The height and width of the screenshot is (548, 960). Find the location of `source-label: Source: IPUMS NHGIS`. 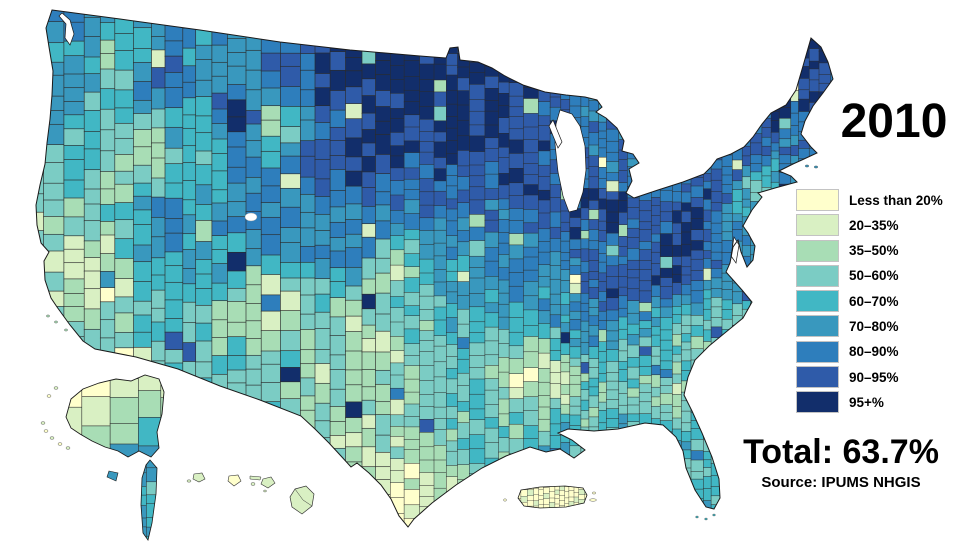

source-label: Source: IPUMS NHGIS is located at coordinates (841, 482).